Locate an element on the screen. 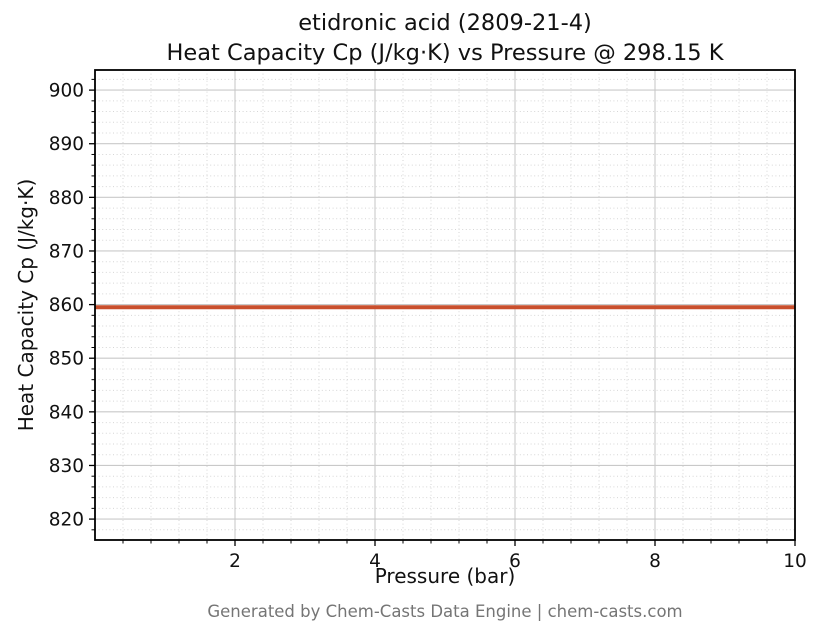 This screenshot has height=644, width=823. y-tick-label: 900 is located at coordinates (66, 91).